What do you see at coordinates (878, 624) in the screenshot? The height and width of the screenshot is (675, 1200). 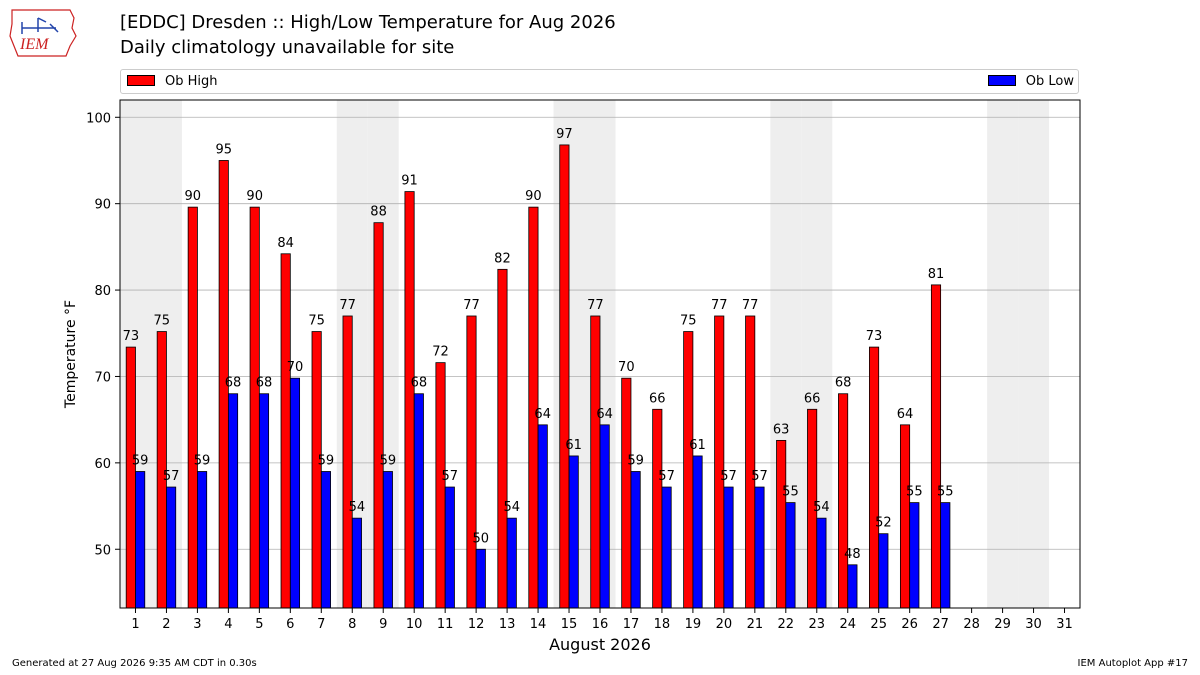 I see `x-tick-label: 25` at bounding box center [878, 624].